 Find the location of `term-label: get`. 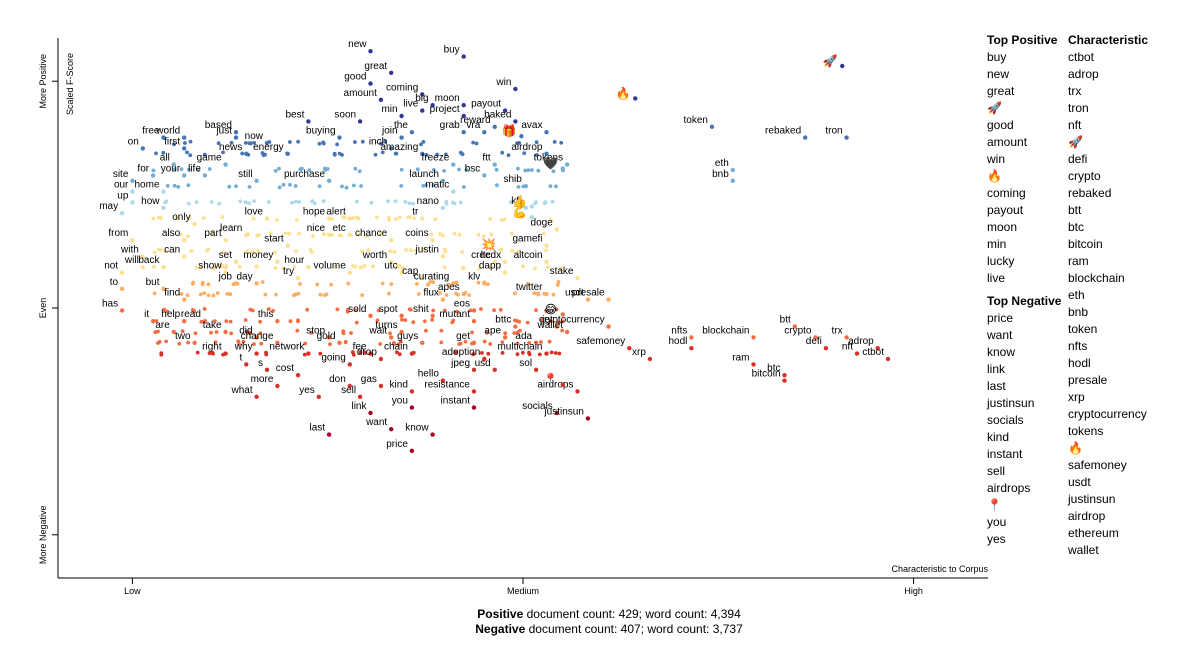

term-label: get is located at coordinates (463, 336).